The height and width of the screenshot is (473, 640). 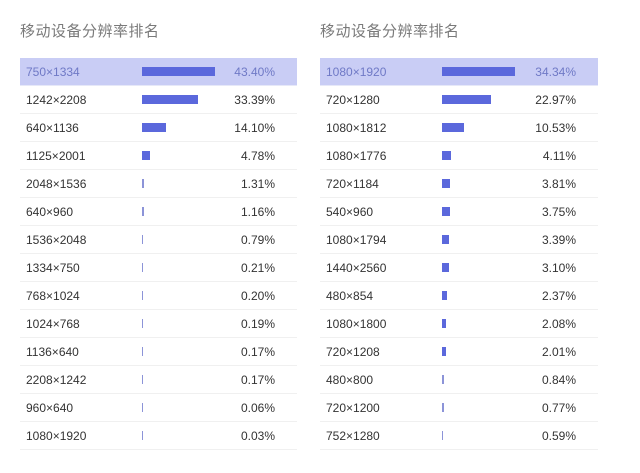 I want to click on table-row: 2048×1536 1.31%, so click(x=158, y=184).